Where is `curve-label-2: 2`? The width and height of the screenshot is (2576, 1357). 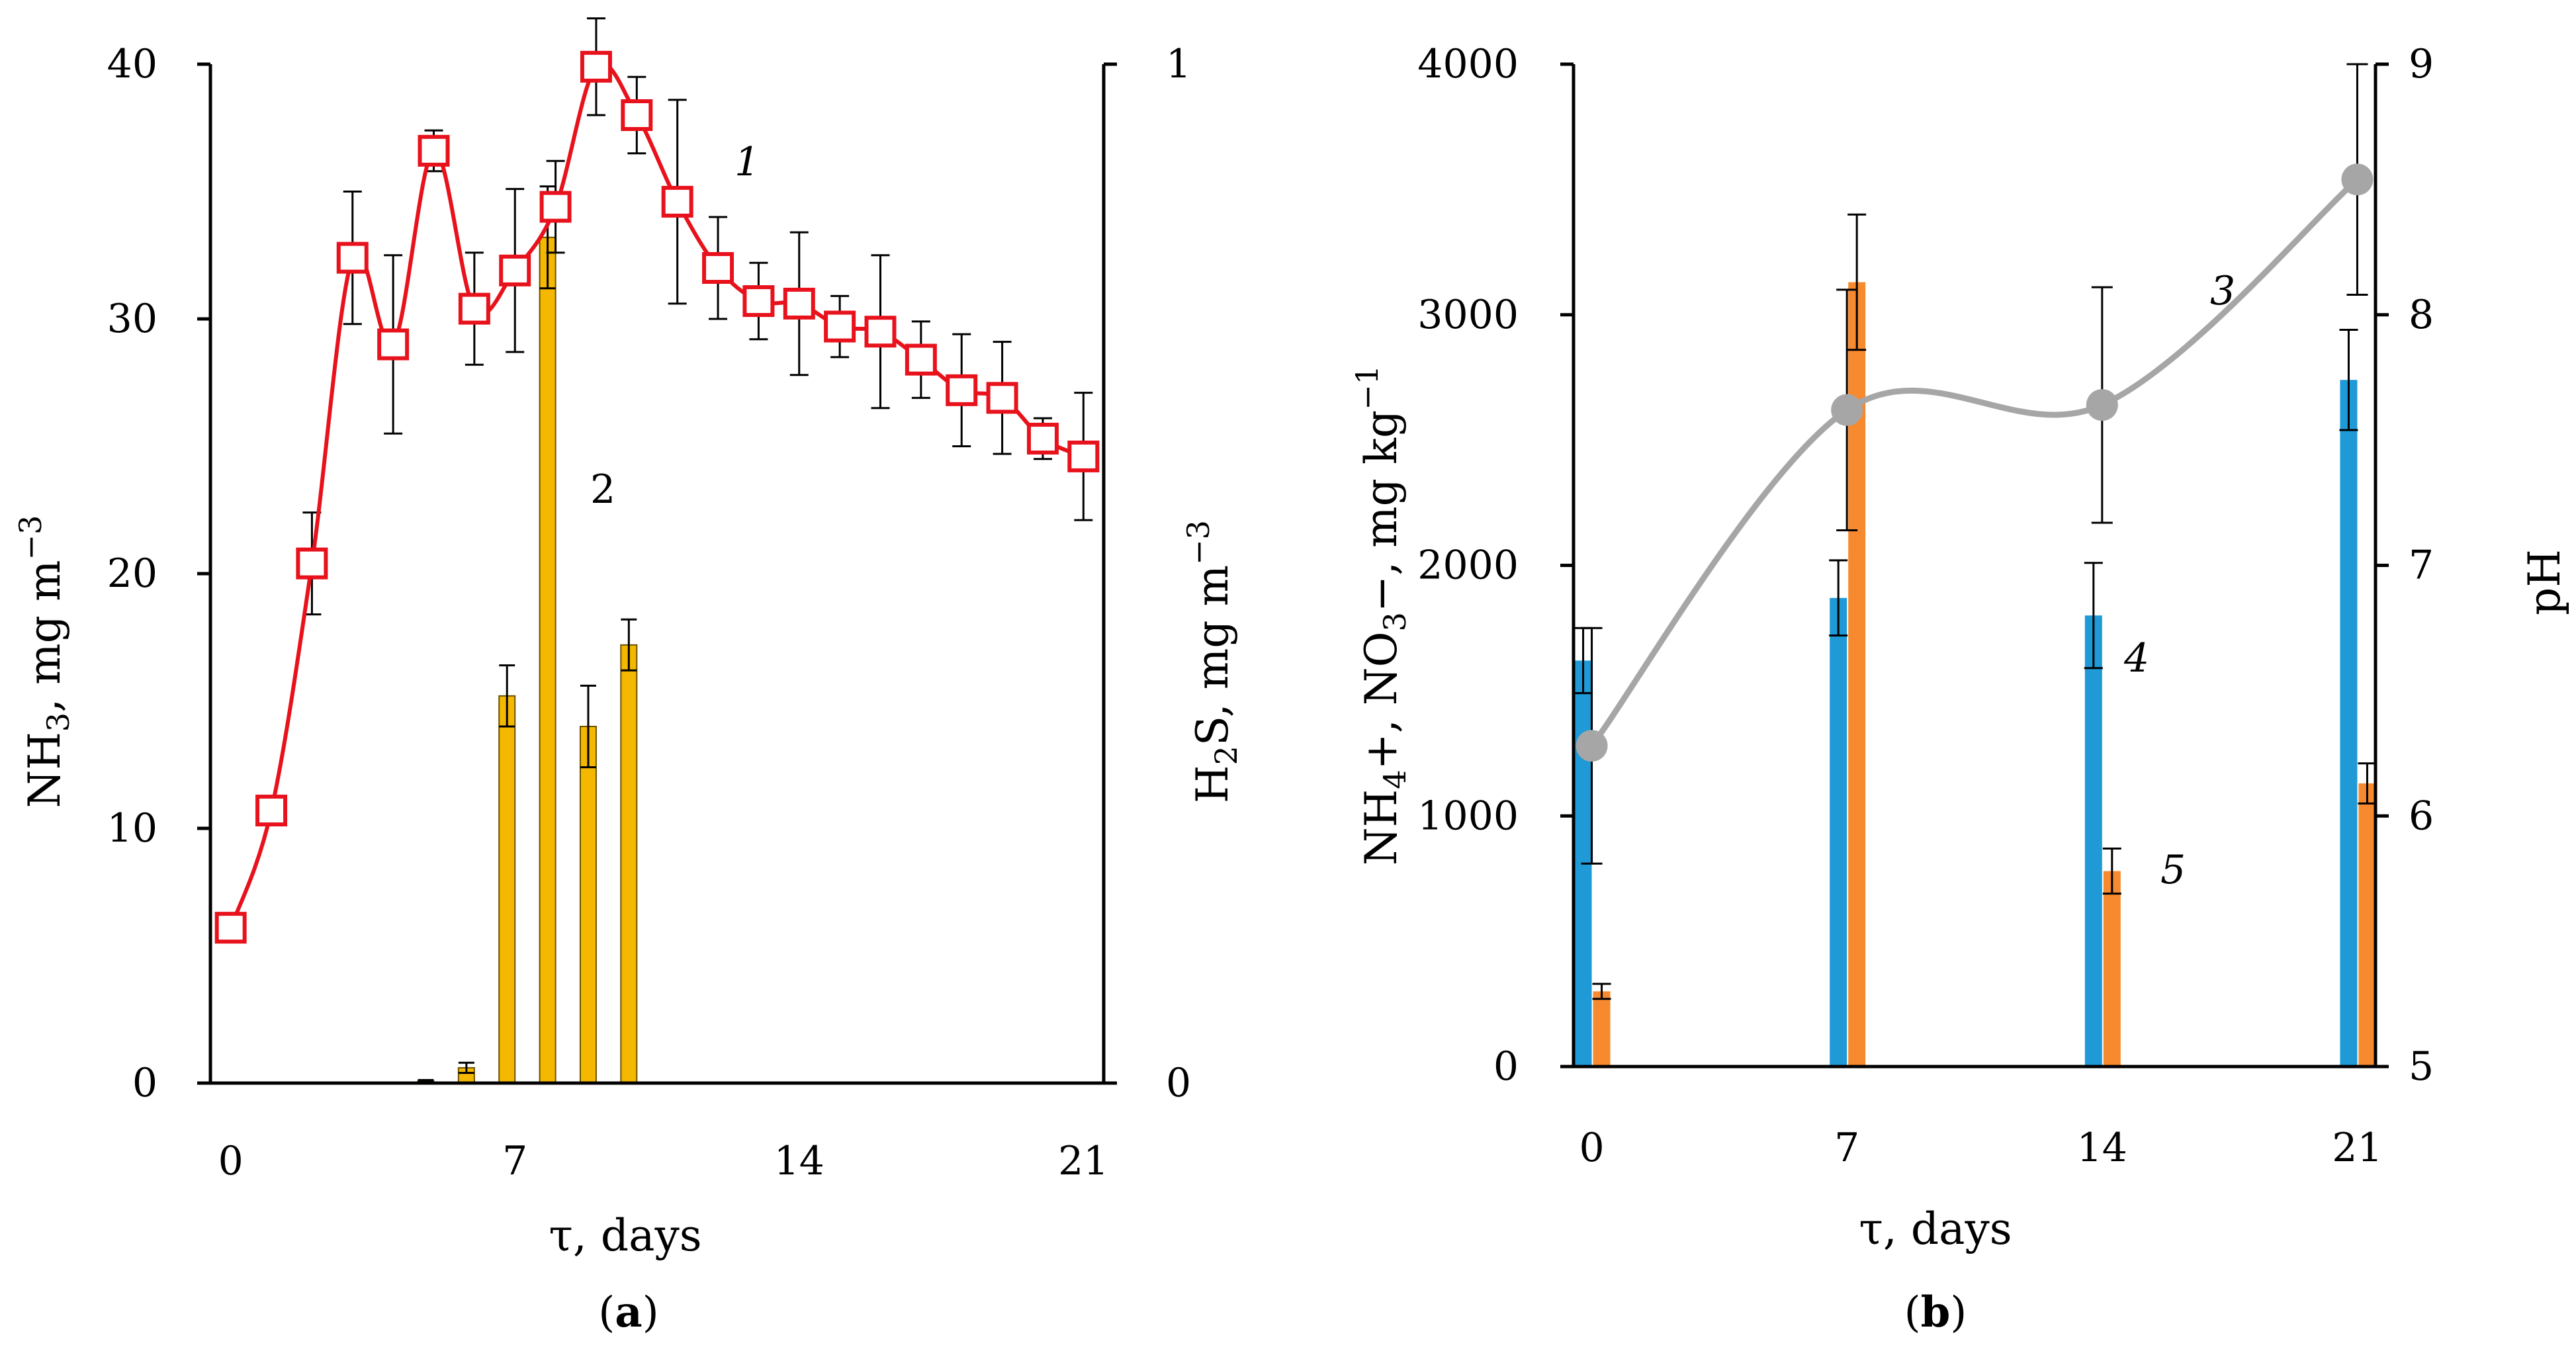 curve-label-2: 2 is located at coordinates (602, 489).